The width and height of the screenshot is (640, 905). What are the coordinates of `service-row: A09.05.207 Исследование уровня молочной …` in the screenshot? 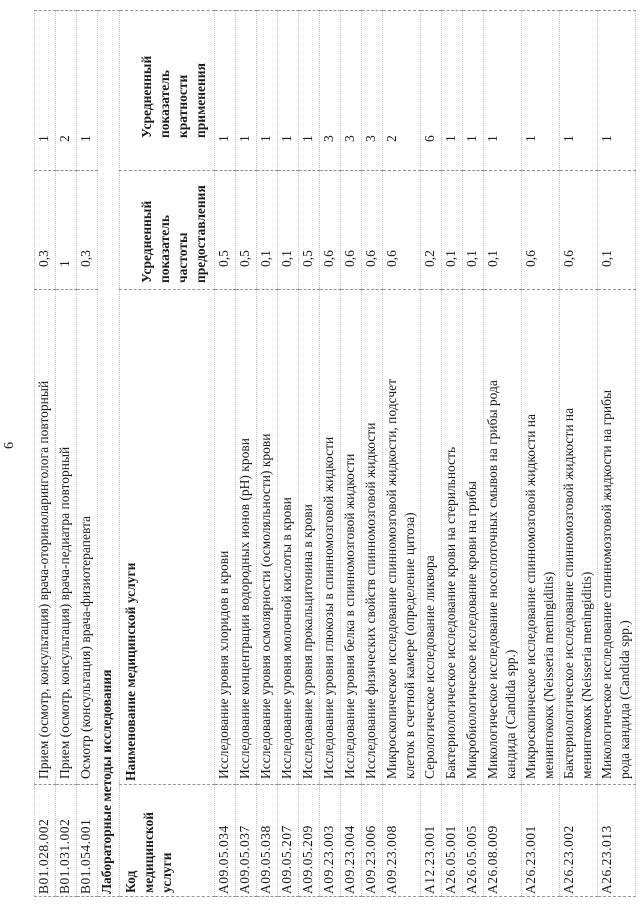 It's located at (288, 453).